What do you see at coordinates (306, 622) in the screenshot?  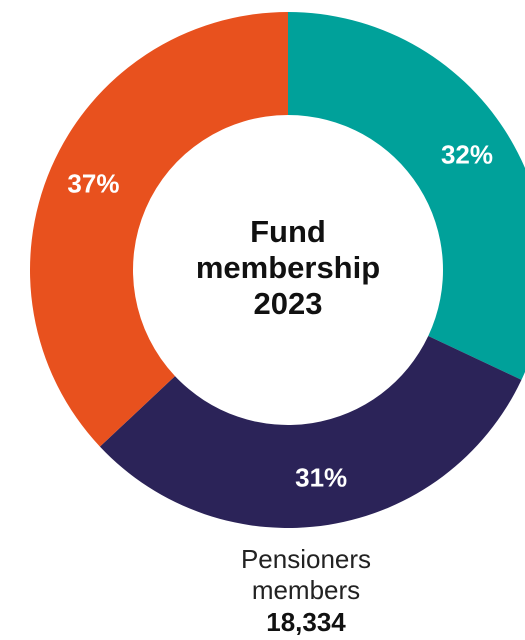 I see `annotation-value: 18,334` at bounding box center [306, 622].